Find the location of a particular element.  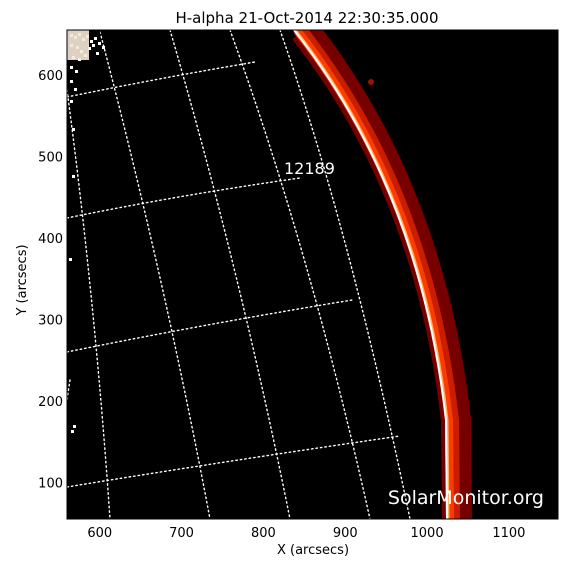

y-tick-label: 600 is located at coordinates (50, 76).